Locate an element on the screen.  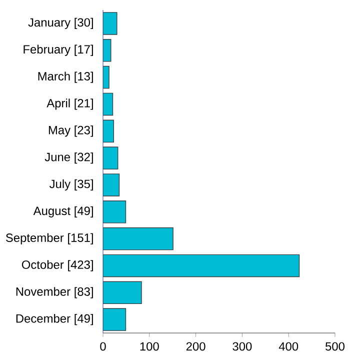
x-tick-label: 300 is located at coordinates (242, 346).